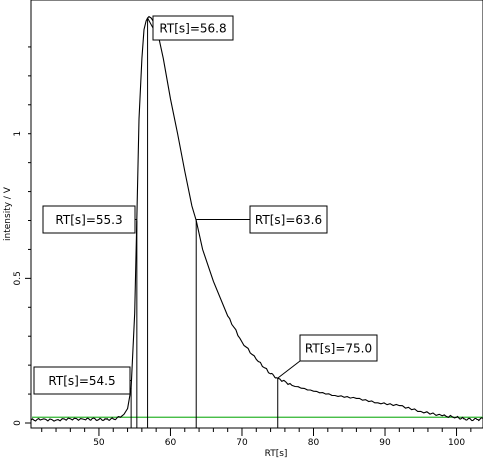 The image size is (483, 460). I want to click on x-tick-label: 80, so click(314, 443).